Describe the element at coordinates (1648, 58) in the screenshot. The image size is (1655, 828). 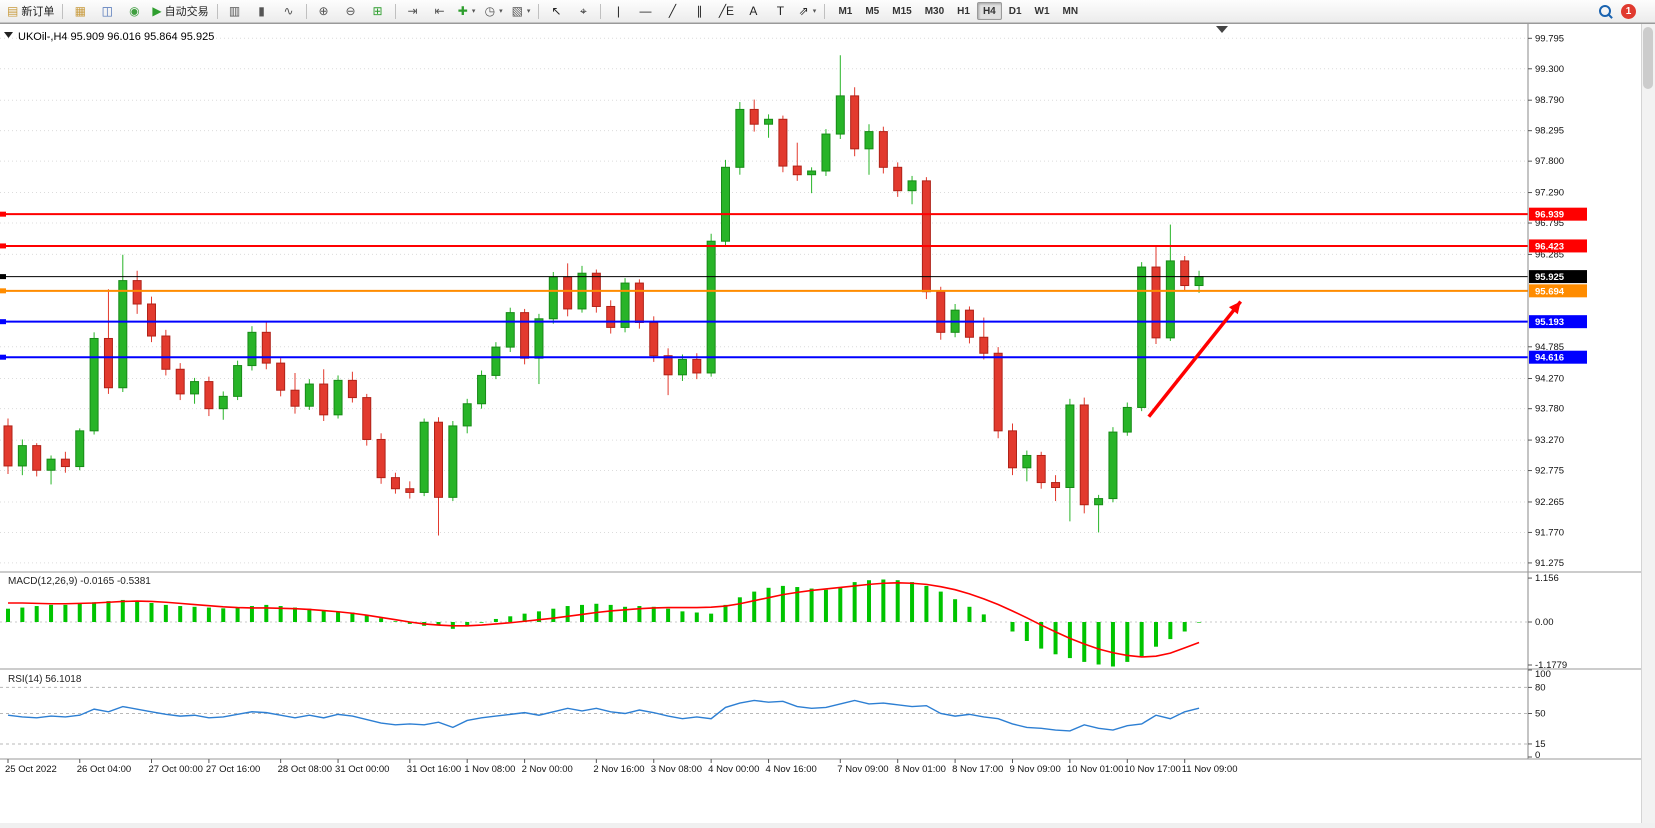
I see `scrollbar-thumb` at that location.